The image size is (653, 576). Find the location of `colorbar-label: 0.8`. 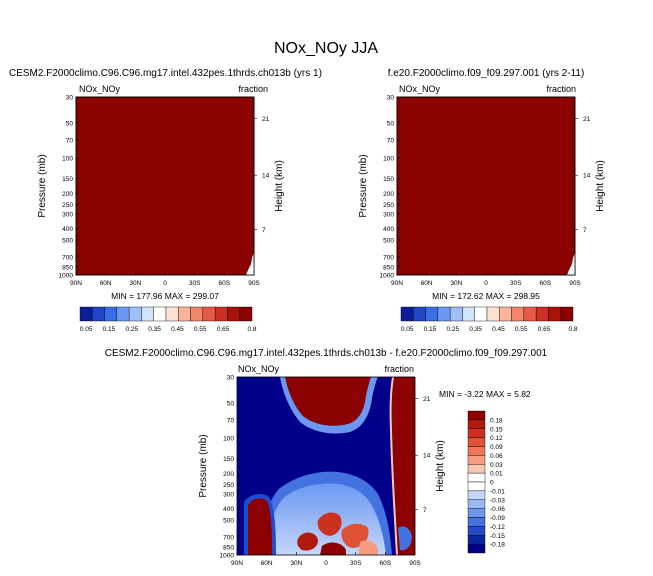

colorbar-label: 0.8 is located at coordinates (572, 329).